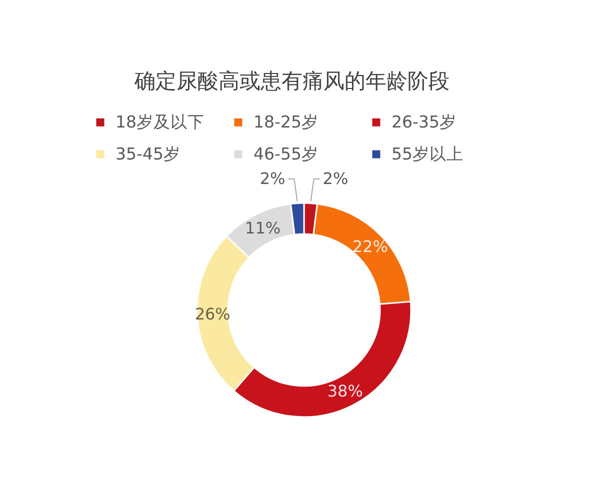 This screenshot has width=600, height=480. What do you see at coordinates (428, 154) in the screenshot?
I see `legend-label: 55岁以上` at bounding box center [428, 154].